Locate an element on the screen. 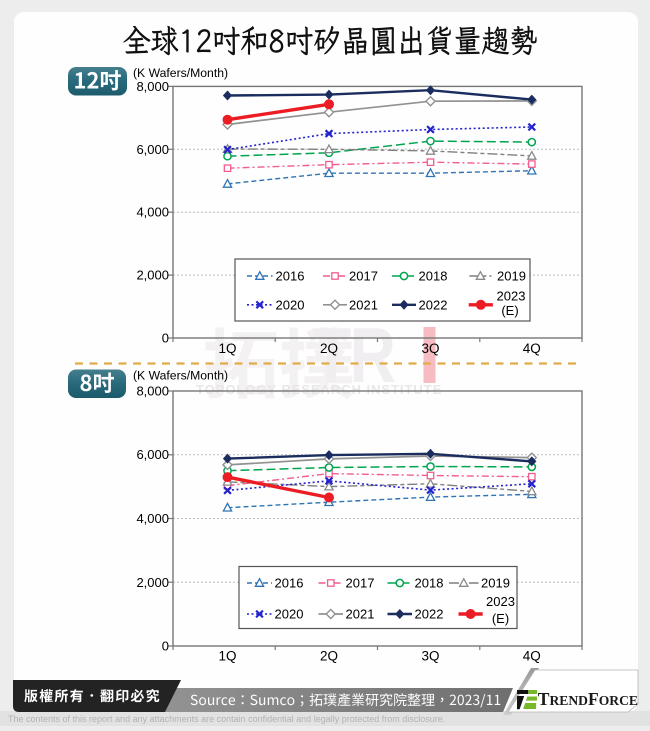 The width and height of the screenshot is (650, 731). svg-text: T is located at coordinates (331, 355).